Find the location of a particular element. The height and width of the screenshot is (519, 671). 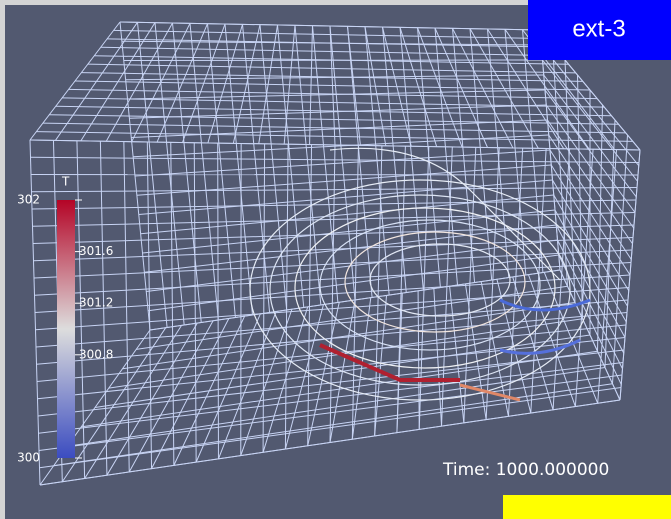

colorbar-ticks: 302 301.6 301.2 300.8 300 is located at coordinates (65, 329).